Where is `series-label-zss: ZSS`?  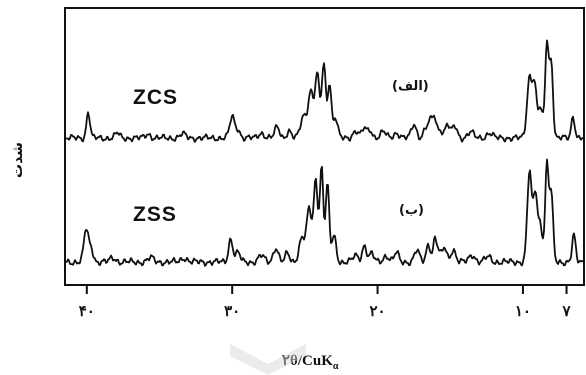
series-label-zss: ZSS is located at coordinates (155, 214).